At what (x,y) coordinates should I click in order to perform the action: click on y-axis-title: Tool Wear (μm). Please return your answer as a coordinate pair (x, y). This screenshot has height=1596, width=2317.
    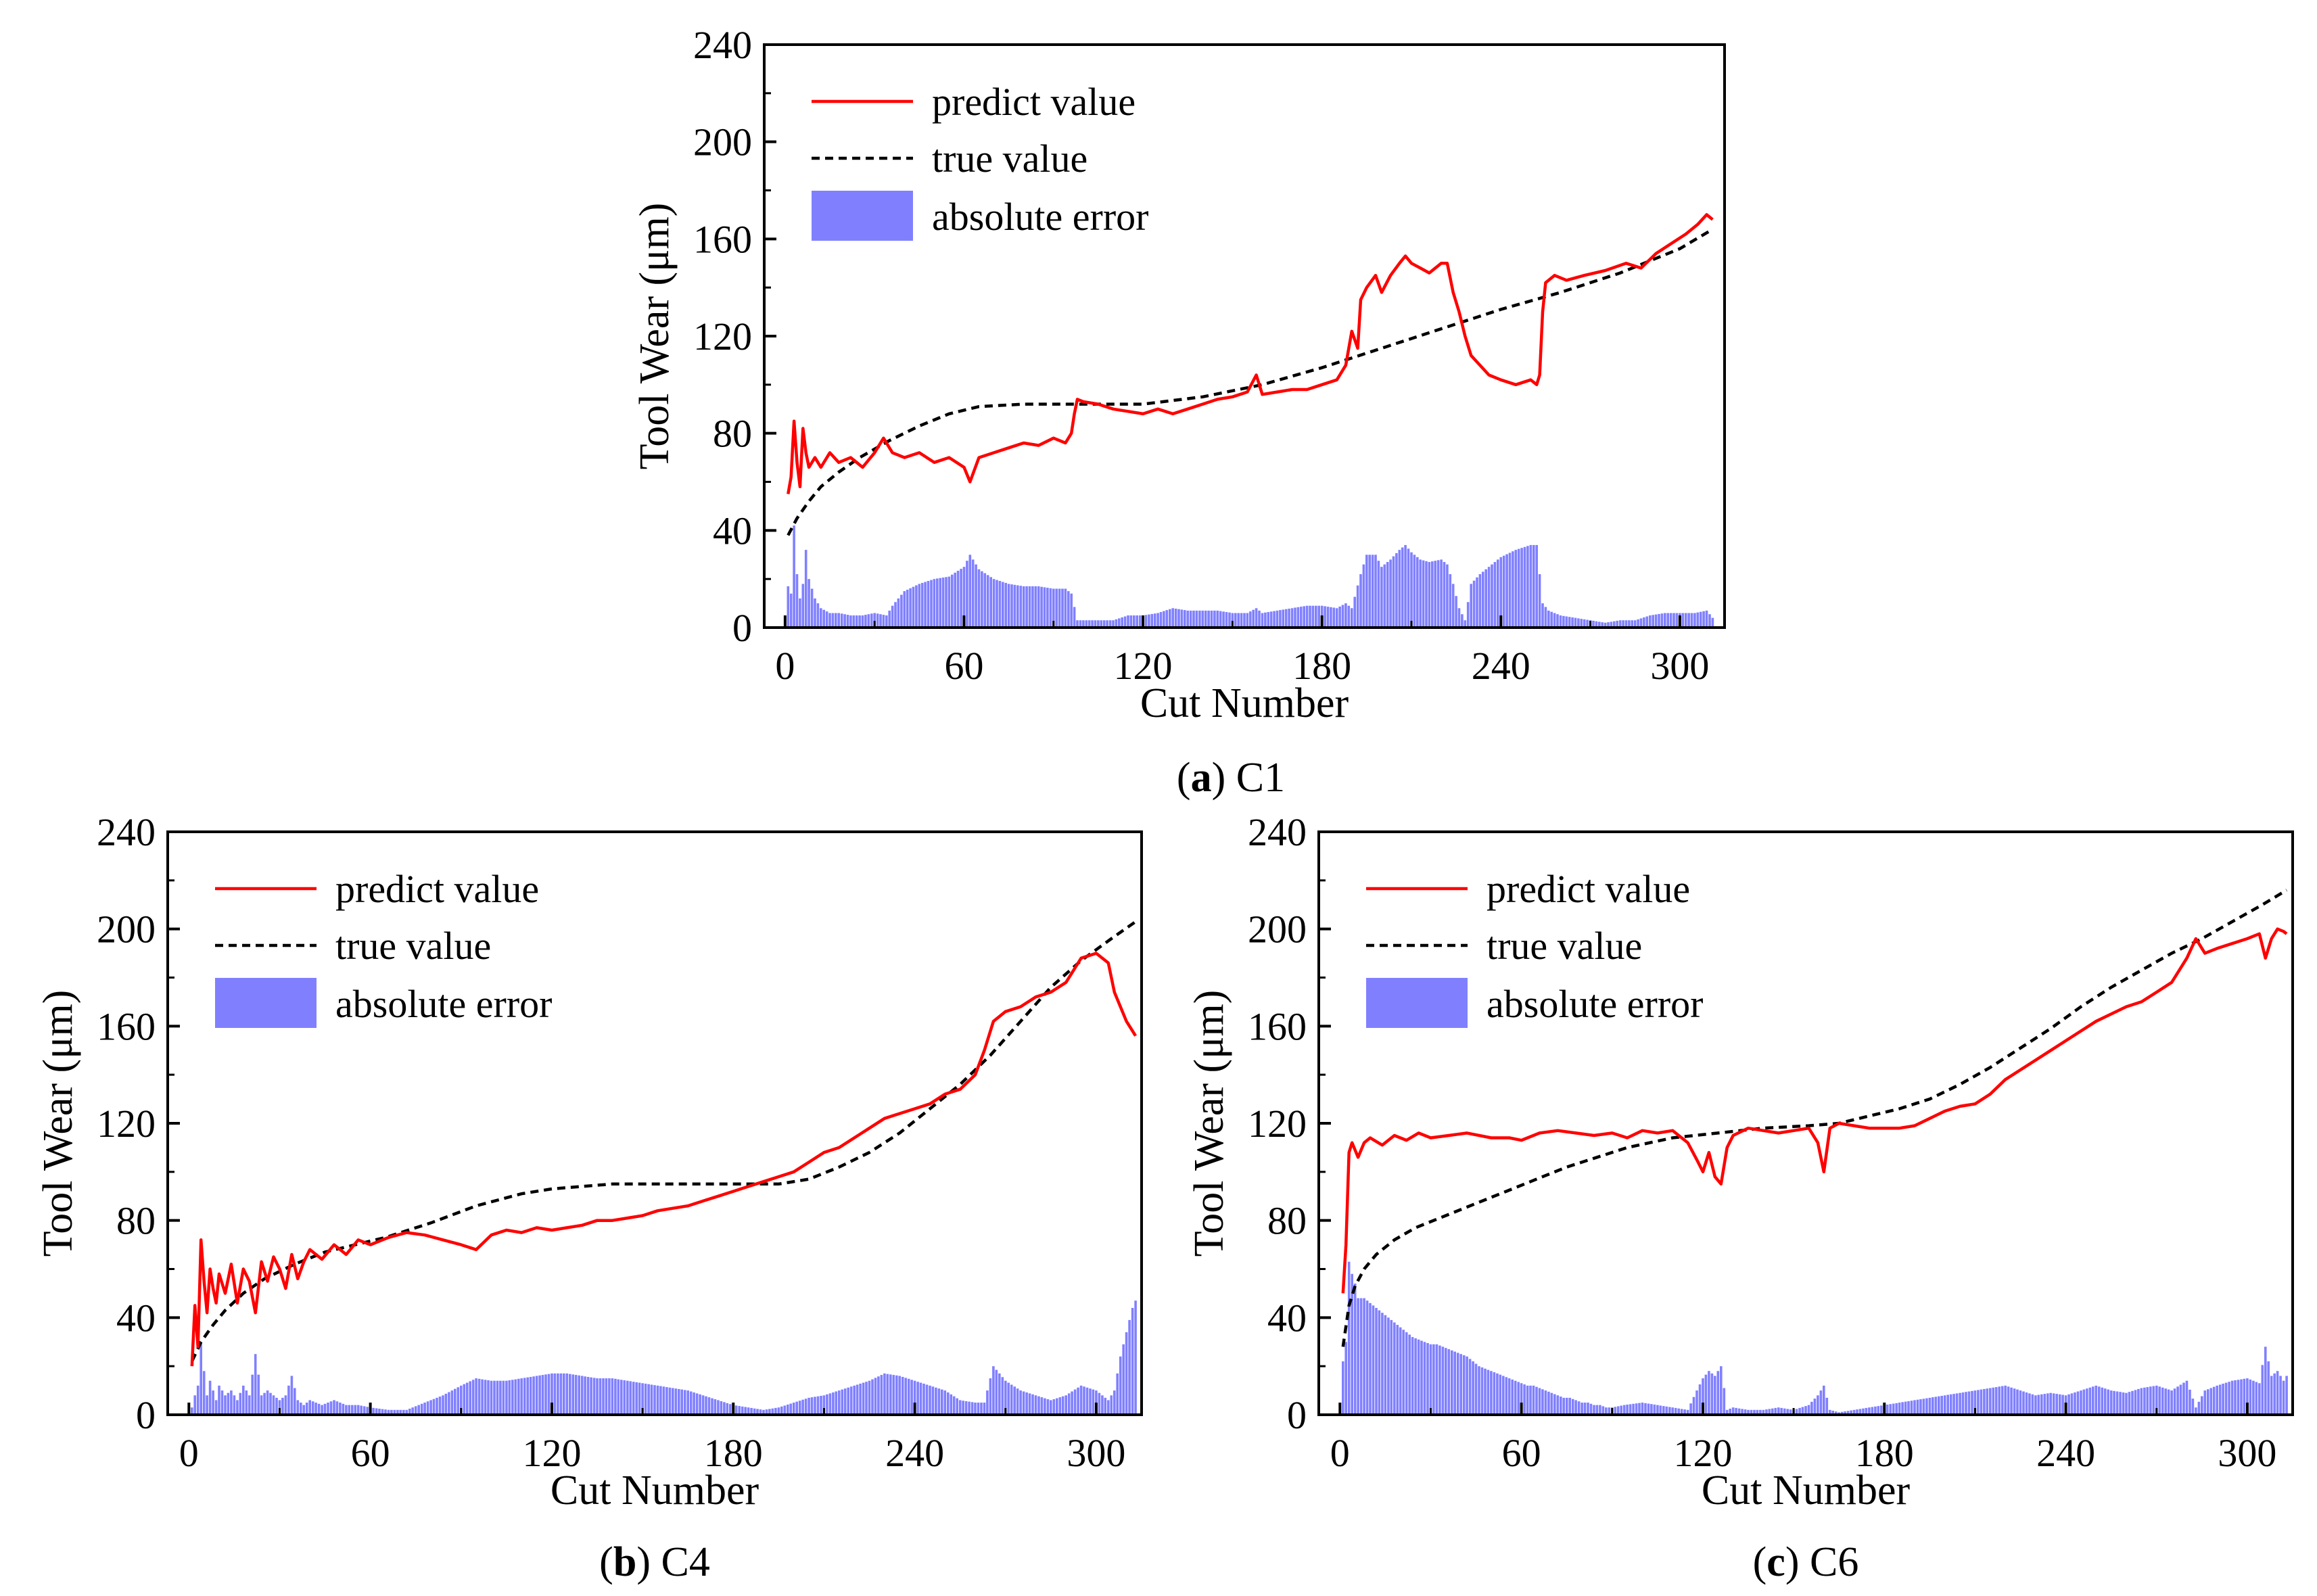
    Looking at the image, I should click on (655, 336).